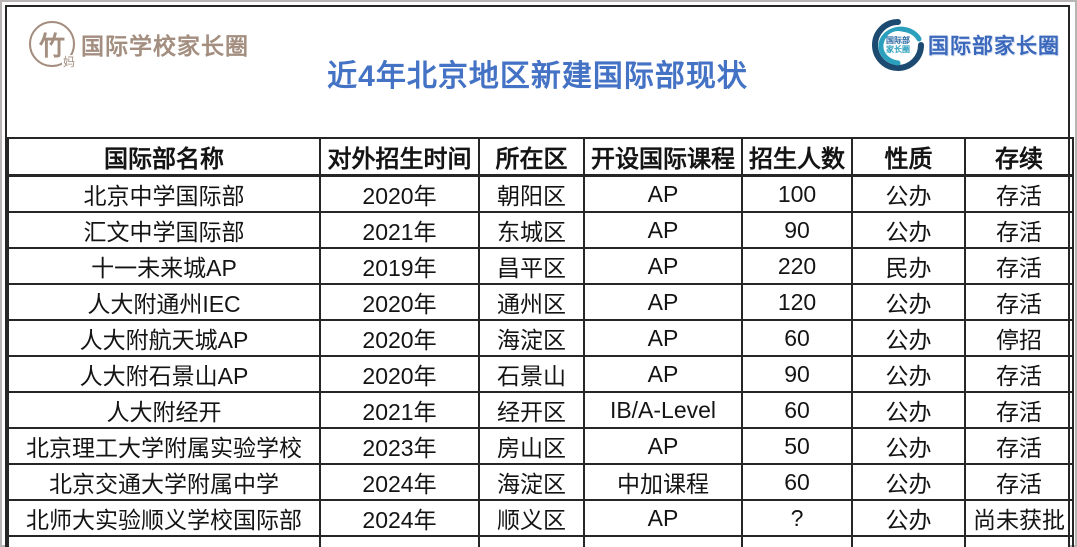 This screenshot has height=547, width=1077. Describe the element at coordinates (68, 62) in the screenshot. I see `zhuma-logo-sub-char: 妈` at that location.